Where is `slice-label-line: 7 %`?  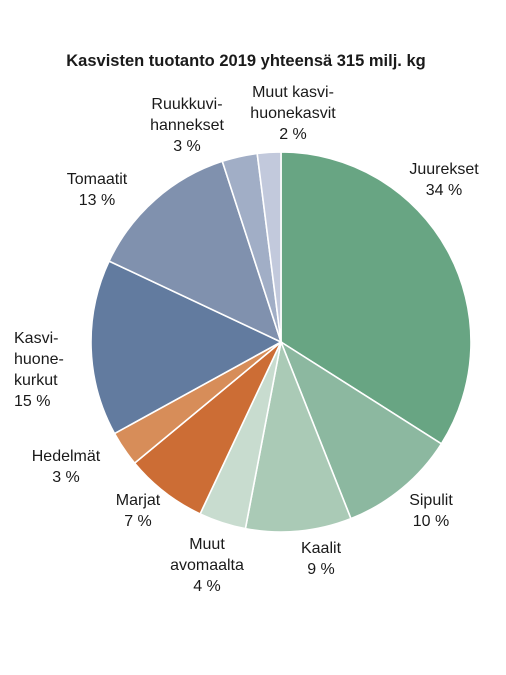
slice-label-line: 7 % is located at coordinates (138, 521).